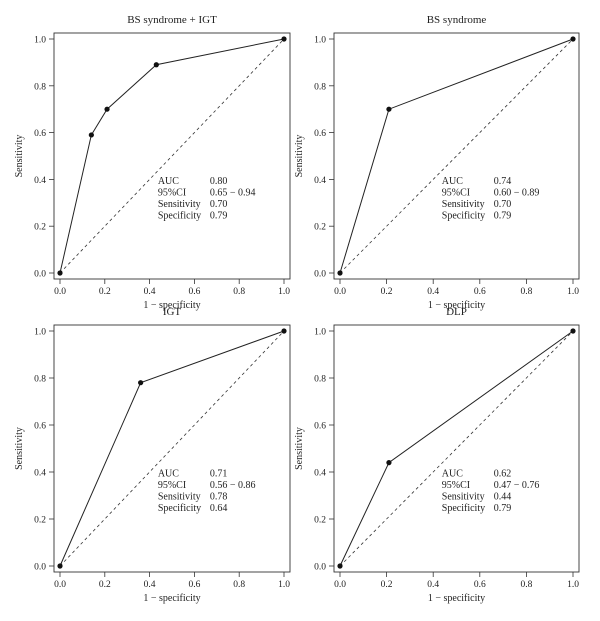 This screenshot has width=600, height=621. I want to click on stat-value: 0.74, so click(503, 181).